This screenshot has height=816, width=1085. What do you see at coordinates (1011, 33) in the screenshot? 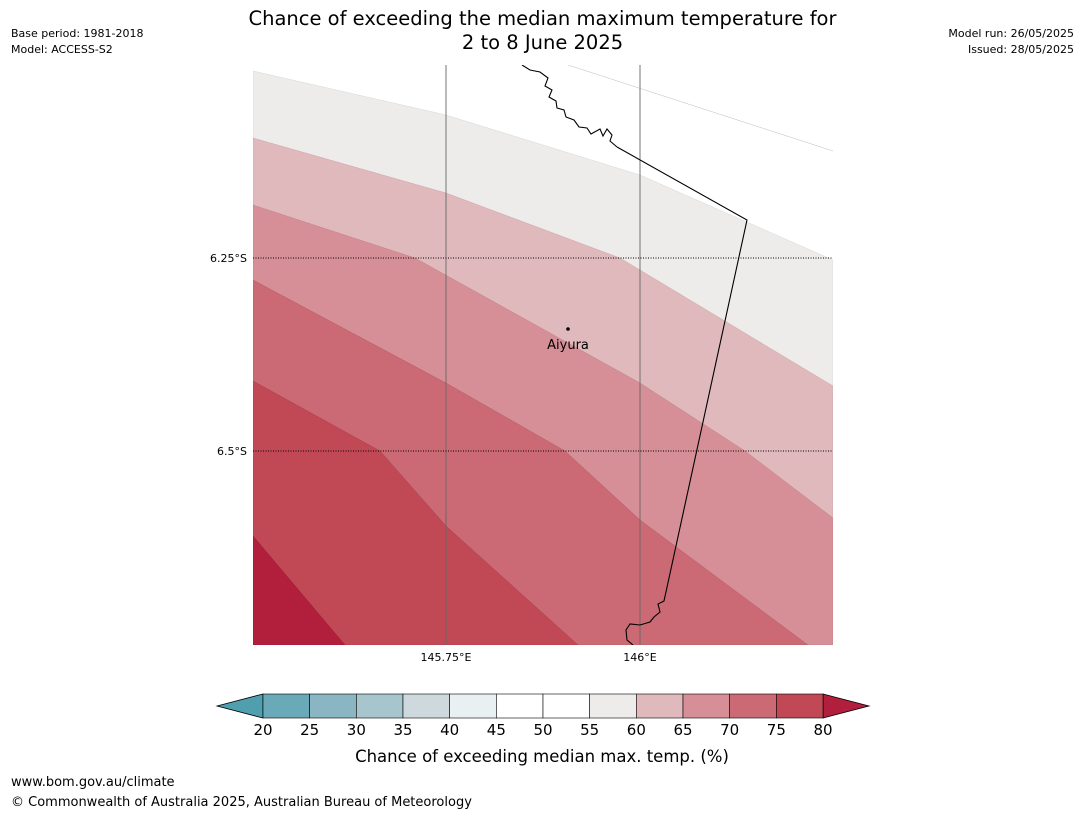
I see `model-run-text: Model run: 26/05/2025` at bounding box center [1011, 33].